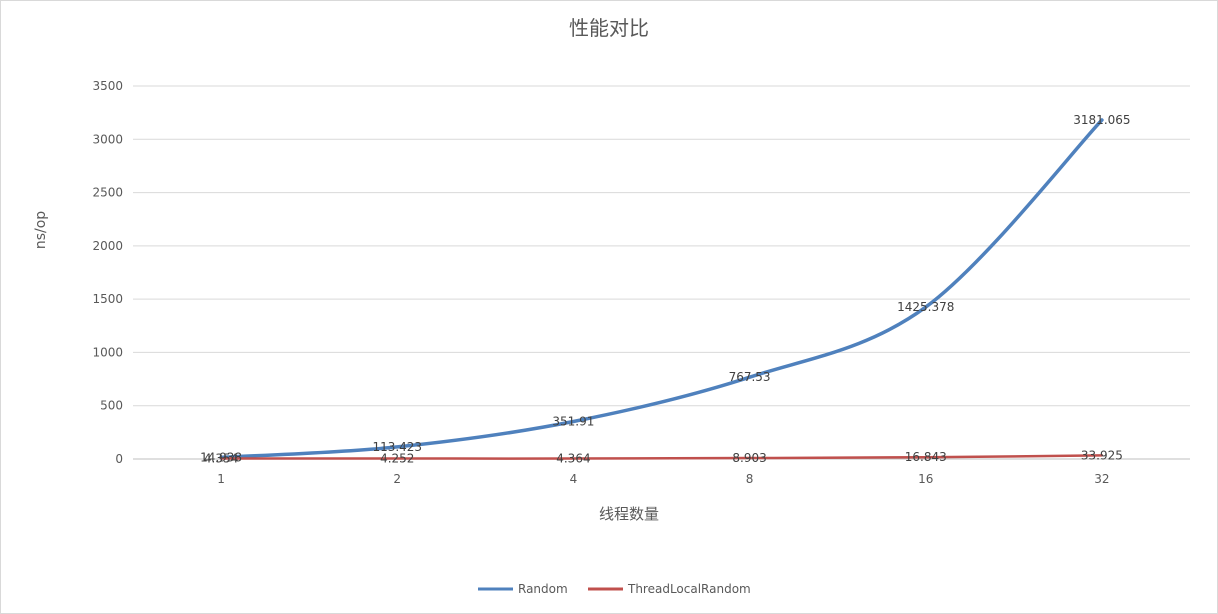 This screenshot has height=614, width=1218. I want to click on legend-item: ThreadLocalRandom, so click(669, 589).